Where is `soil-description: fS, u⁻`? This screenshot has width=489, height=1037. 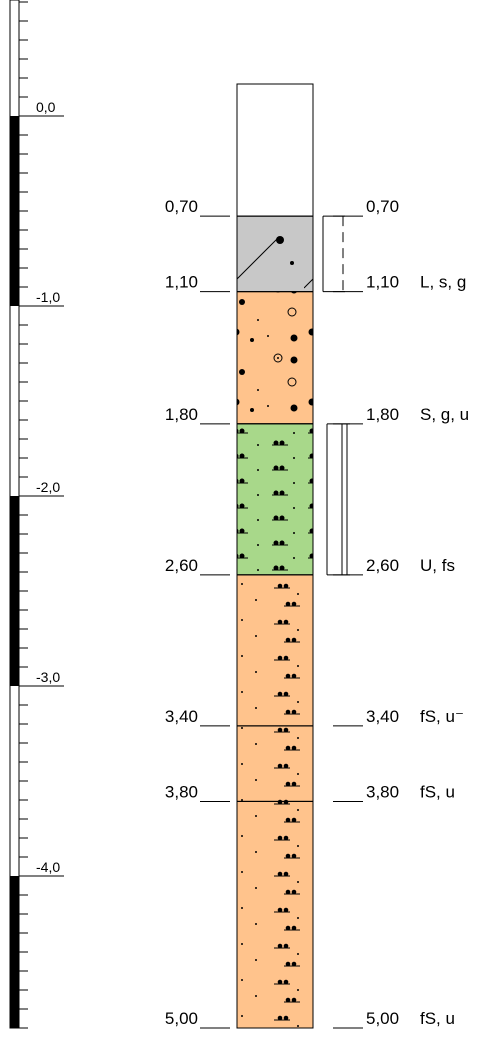 soil-description: fS, u⁻ is located at coordinates (442, 716).